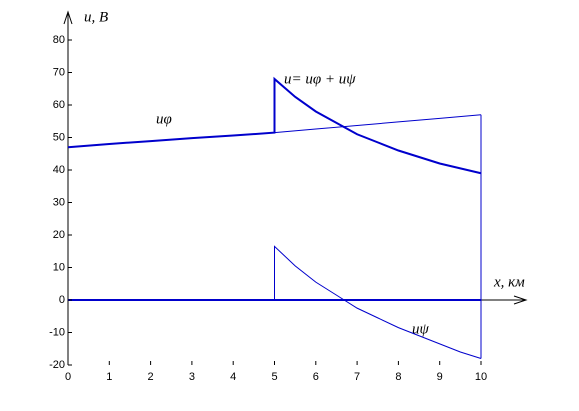  Describe the element at coordinates (59, 267) in the screenshot. I see `y-tick-label: 10` at that location.